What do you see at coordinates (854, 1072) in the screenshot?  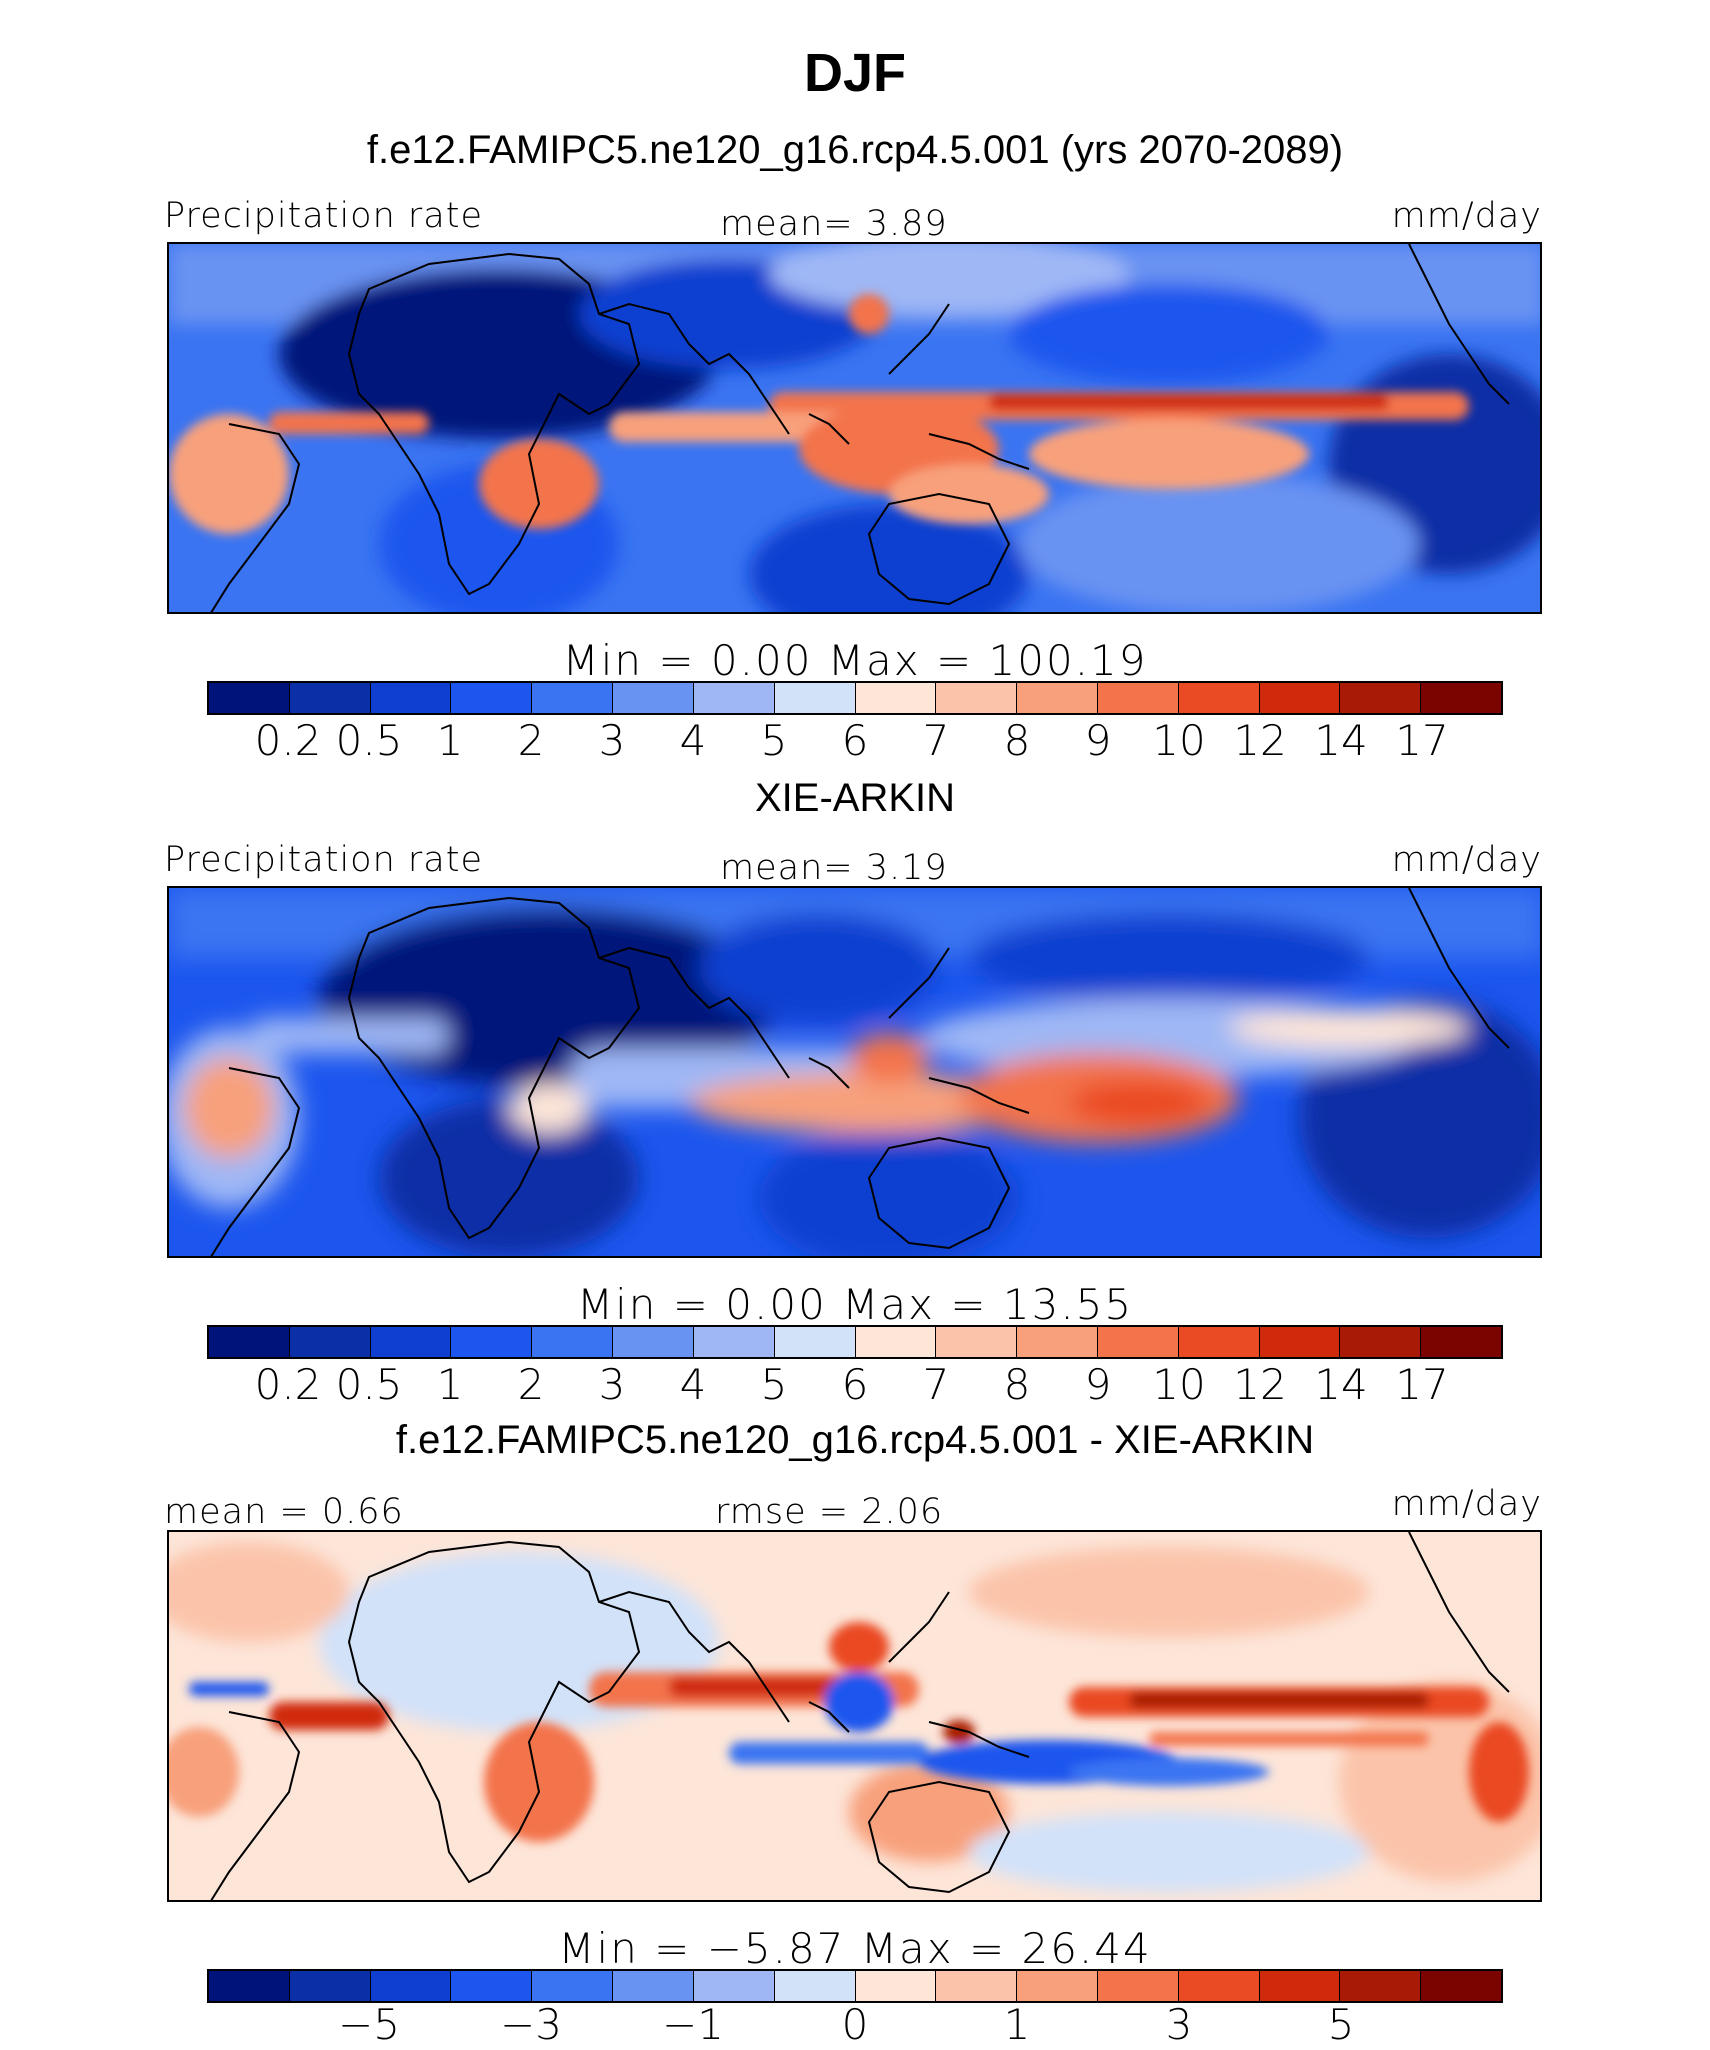 I see `panel-2-map` at bounding box center [854, 1072].